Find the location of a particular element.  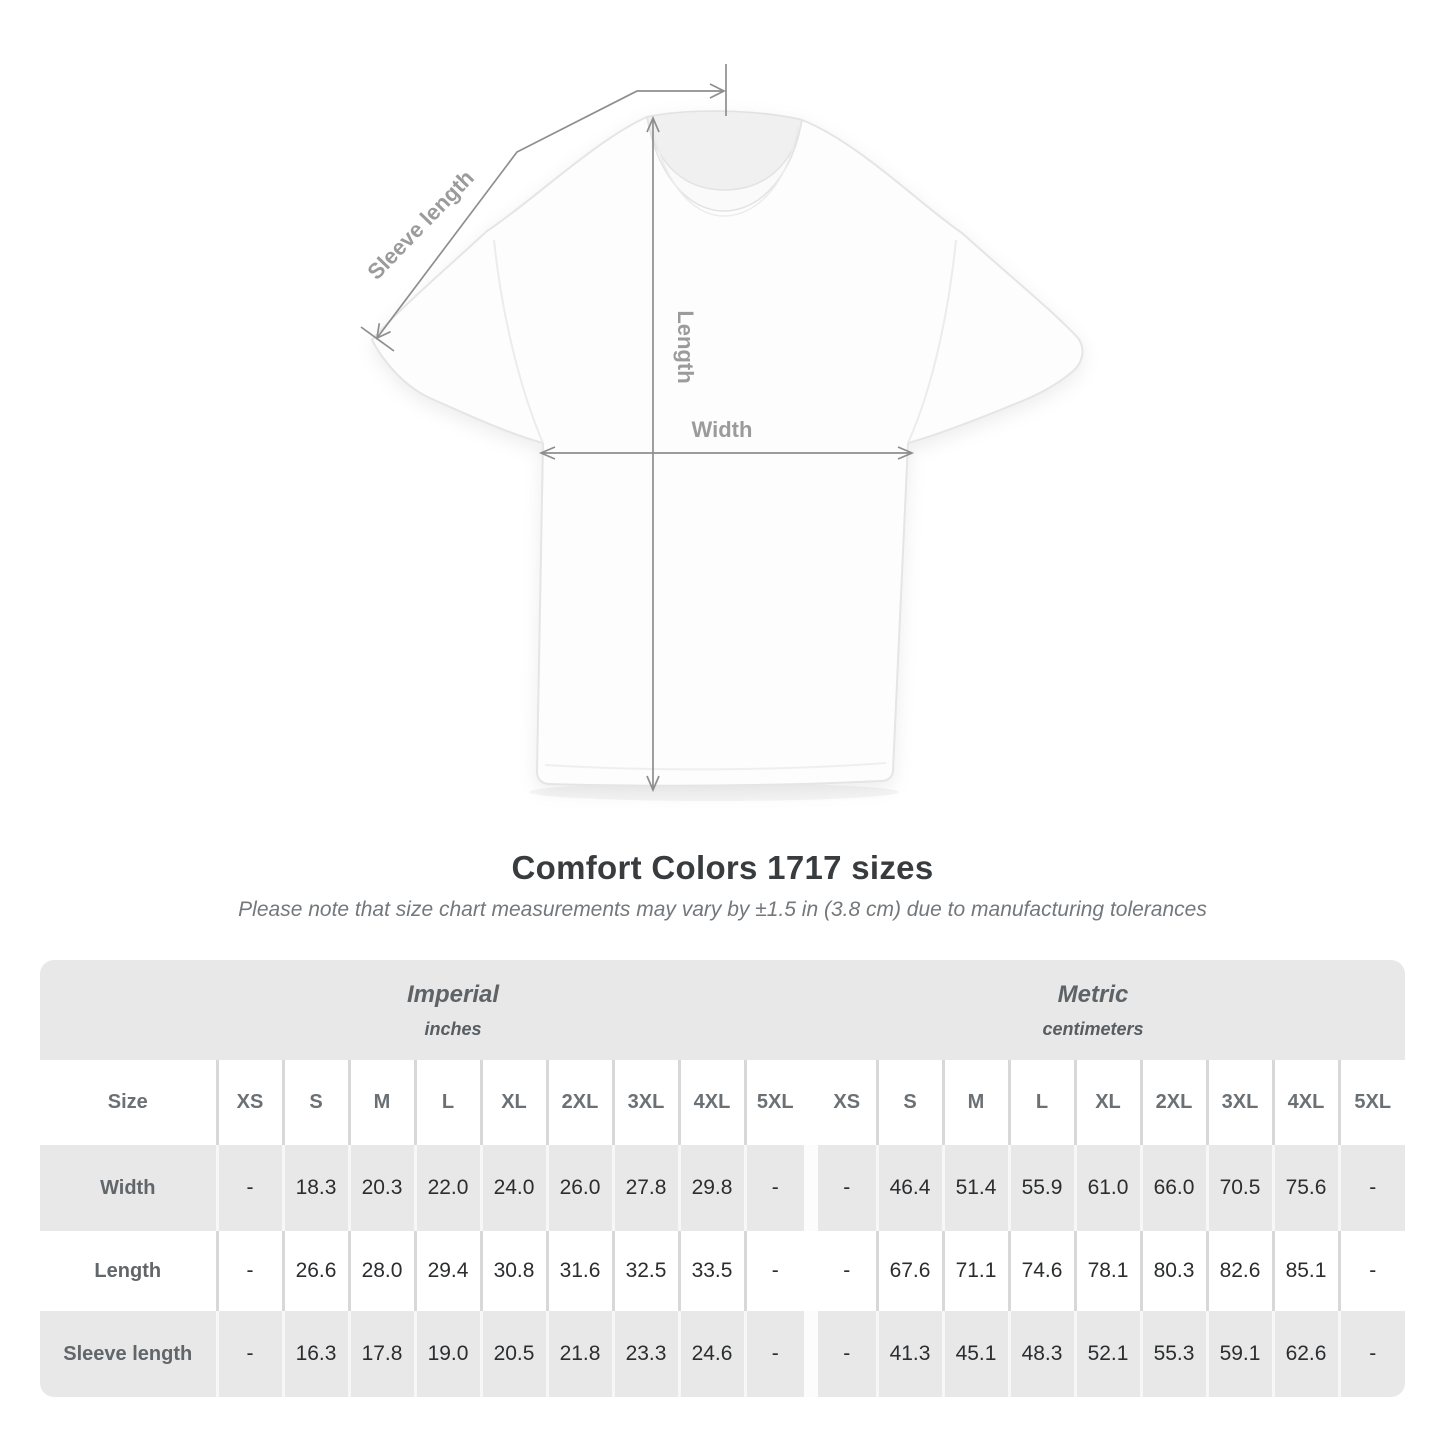

measurement-cell: 26.6 is located at coordinates (315, 1271).